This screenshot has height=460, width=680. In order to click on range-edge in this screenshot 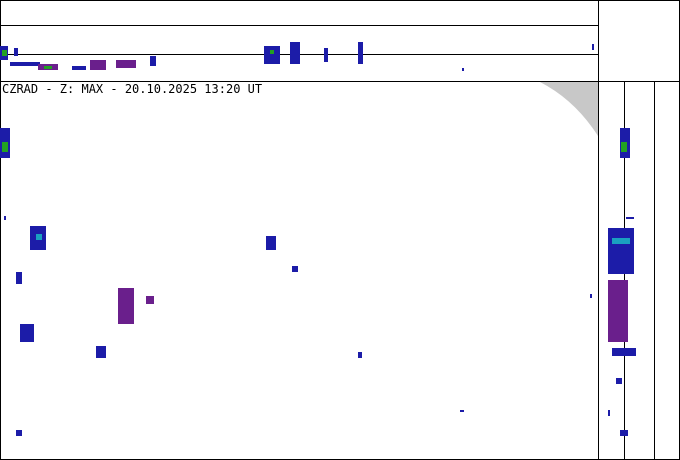, I will do `click(569, 109)`.